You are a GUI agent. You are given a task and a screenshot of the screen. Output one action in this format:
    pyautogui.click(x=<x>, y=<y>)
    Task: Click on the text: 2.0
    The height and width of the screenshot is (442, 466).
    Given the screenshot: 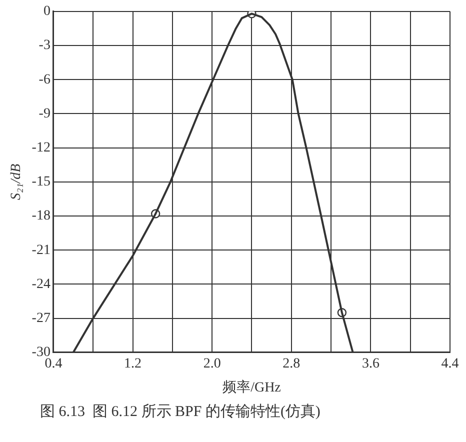 What is the action you would take?
    pyautogui.click(x=212, y=364)
    